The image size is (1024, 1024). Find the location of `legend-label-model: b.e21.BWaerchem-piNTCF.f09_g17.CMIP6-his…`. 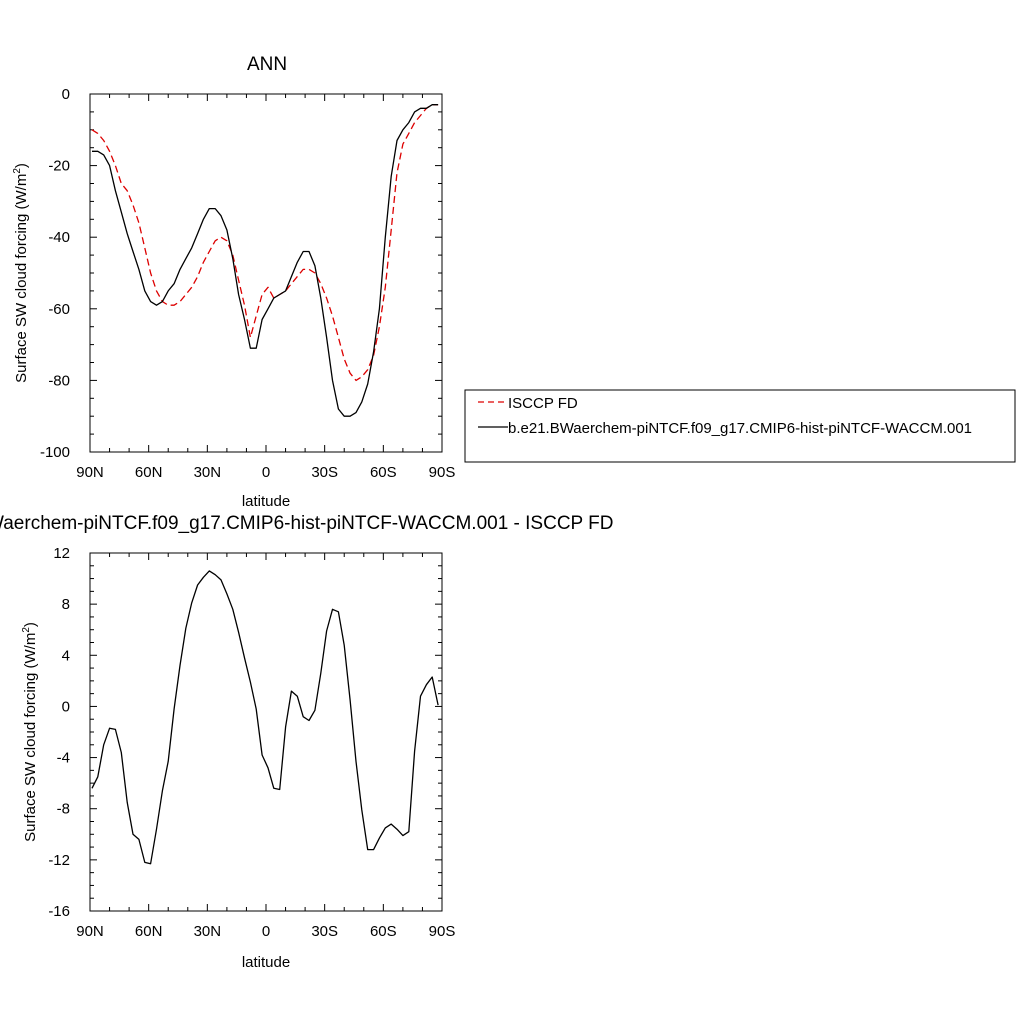

legend-label-model: b.e21.BWaerchem-piNTCF.f09_g17.CMIP6-his… is located at coordinates (740, 428).